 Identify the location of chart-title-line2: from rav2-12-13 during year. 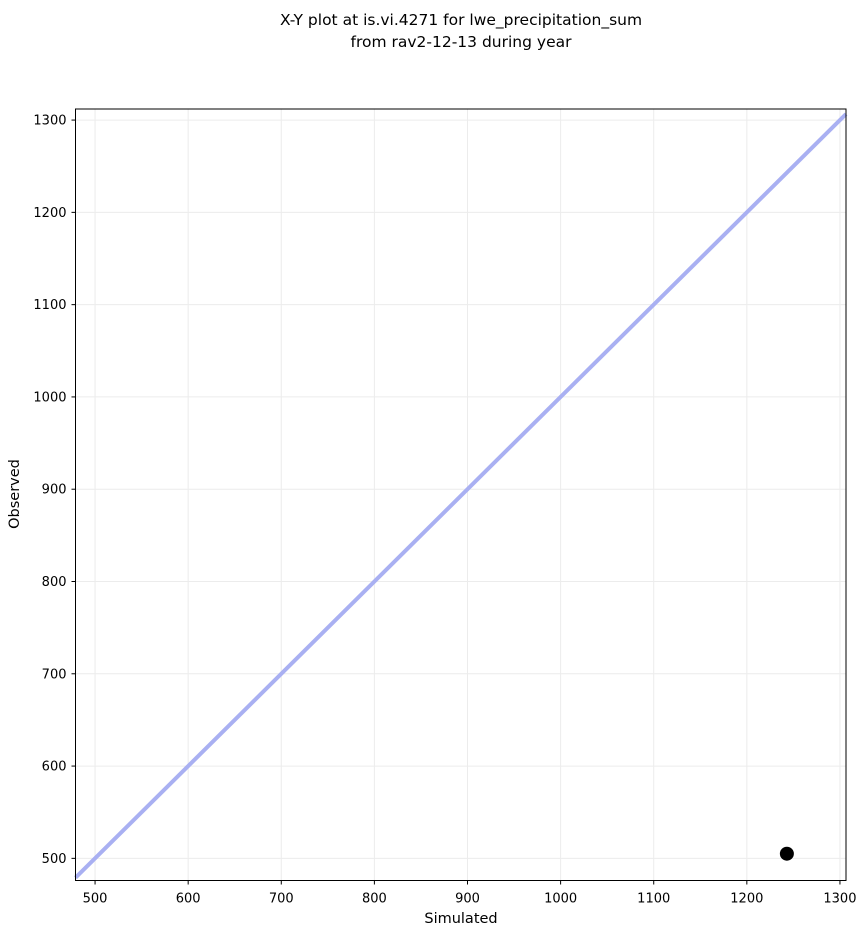
(461, 42).